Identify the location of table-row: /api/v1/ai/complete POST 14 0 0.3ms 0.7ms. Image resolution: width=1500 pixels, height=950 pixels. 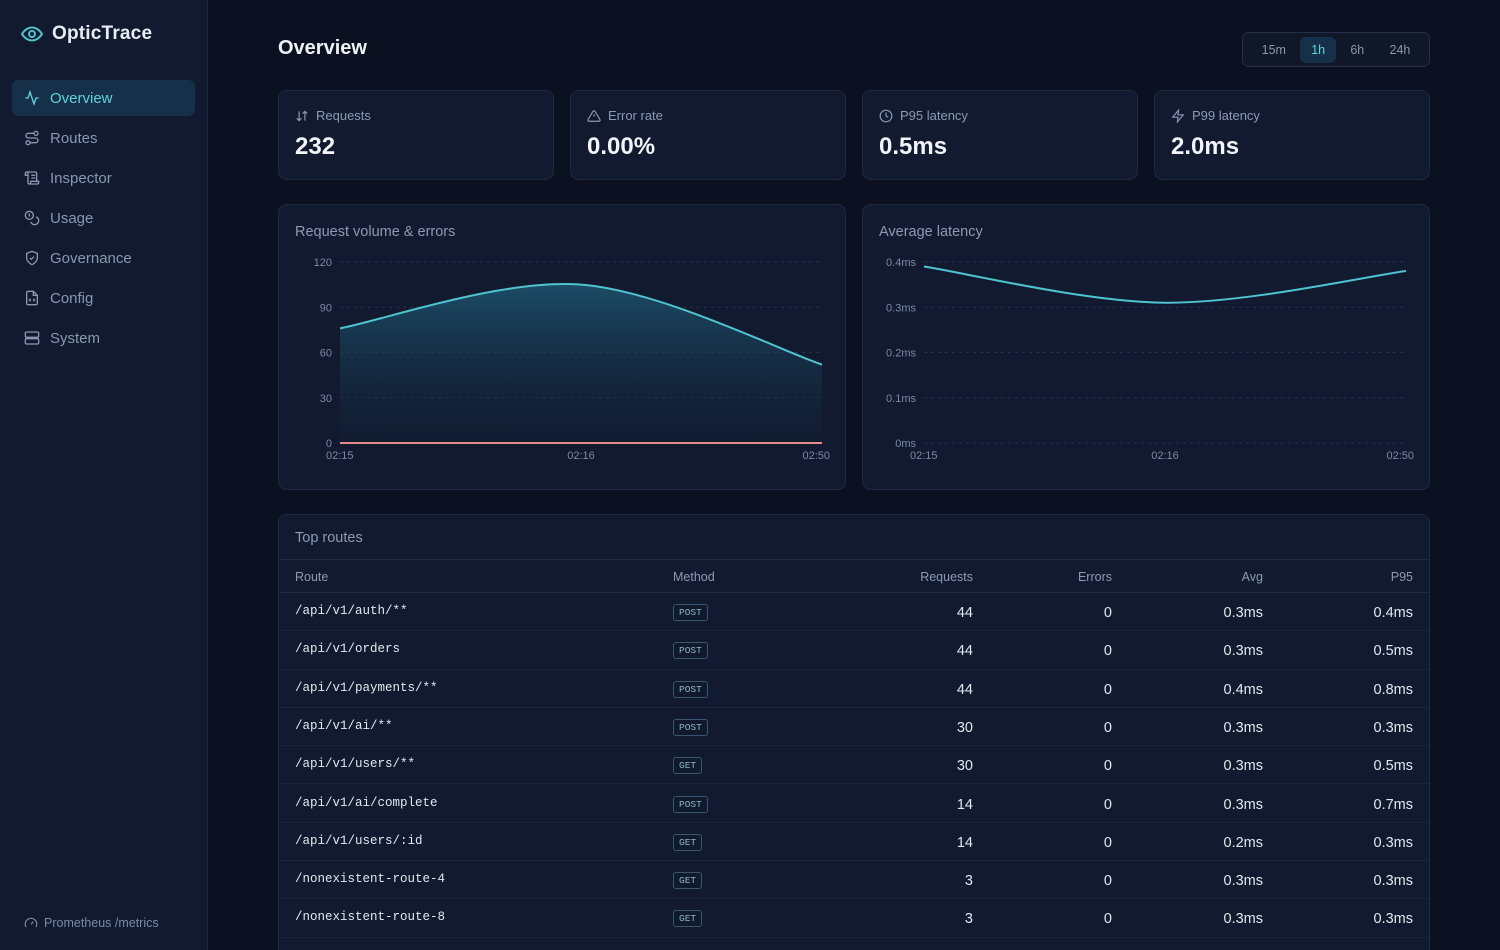
(854, 804).